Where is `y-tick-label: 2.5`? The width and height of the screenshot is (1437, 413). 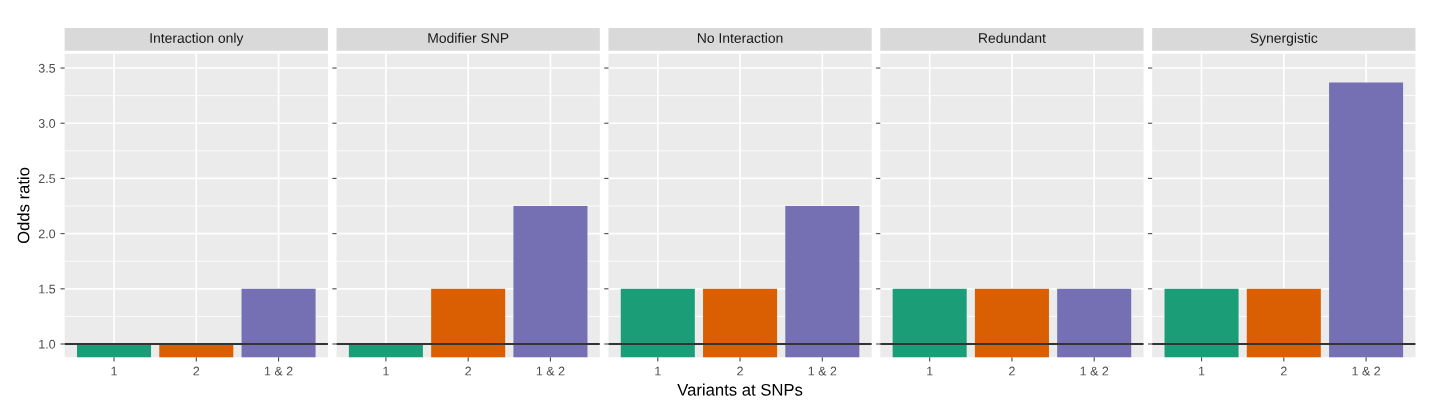 y-tick-label: 2.5 is located at coordinates (47, 179).